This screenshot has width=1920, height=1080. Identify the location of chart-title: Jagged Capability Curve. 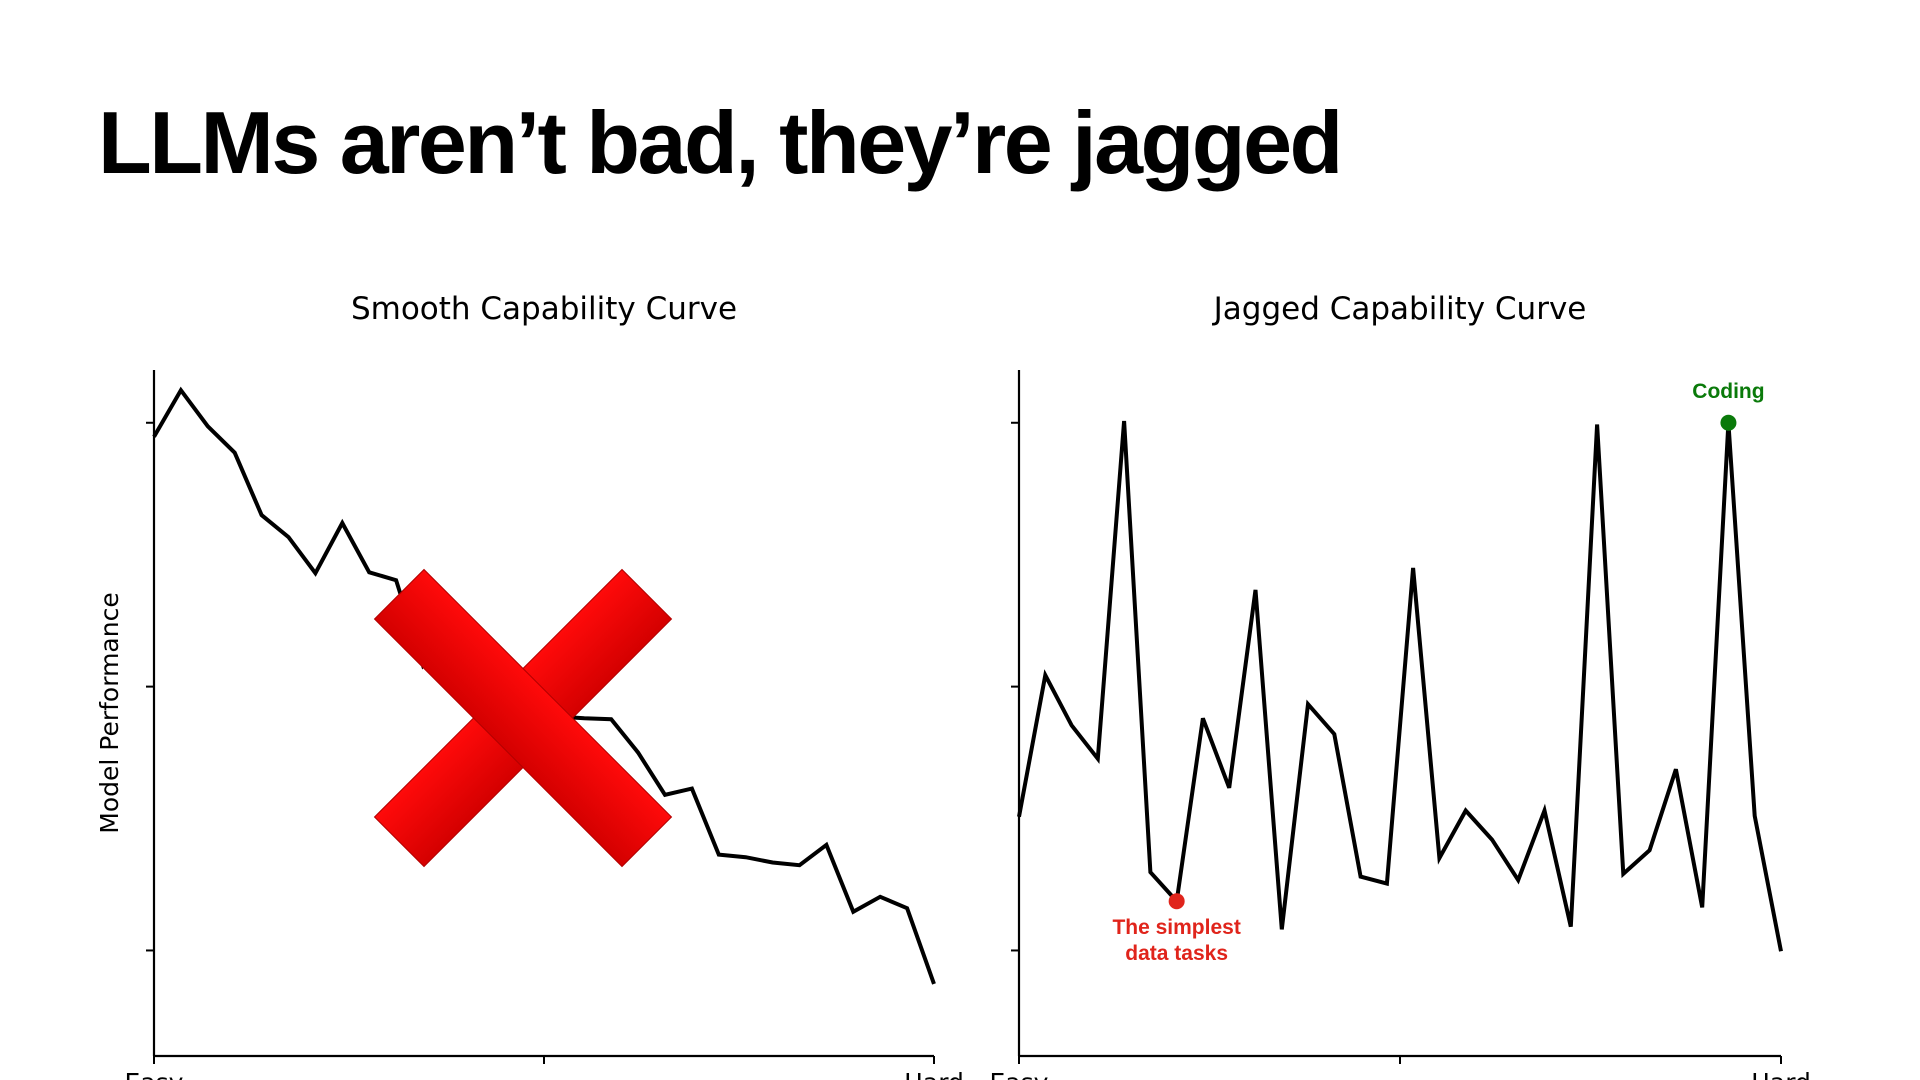
(1399, 309).